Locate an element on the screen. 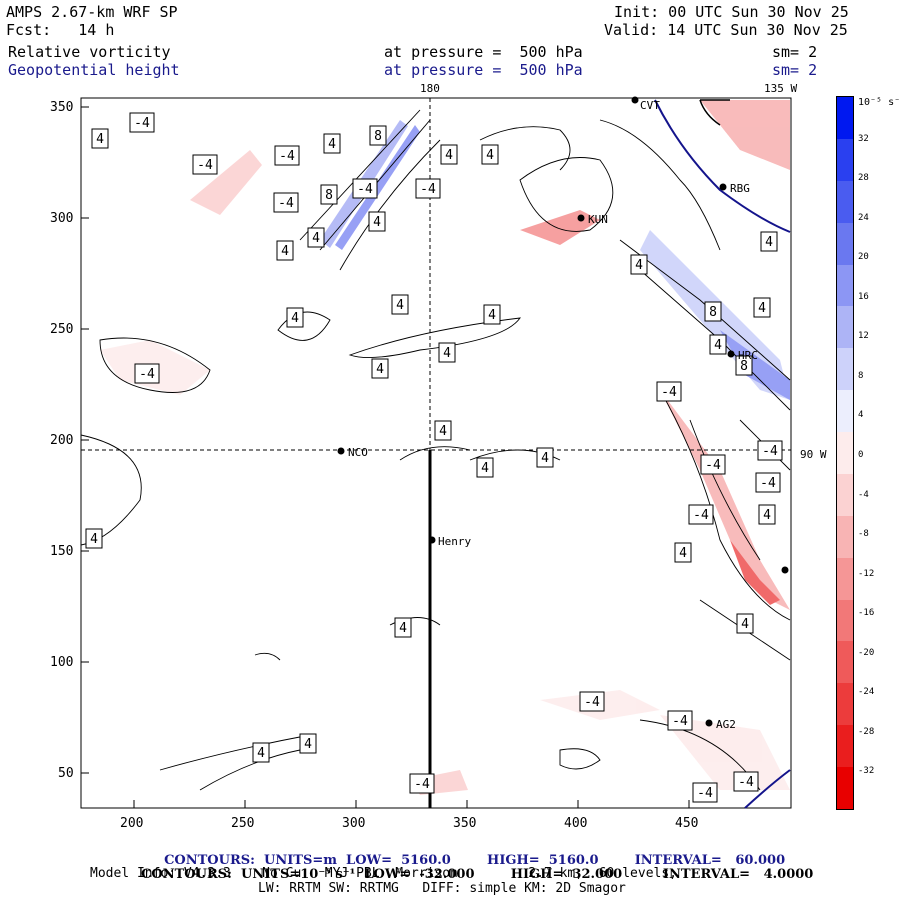 The width and height of the screenshot is (900, 900). geopotential-height-contours is located at coordinates (722, 454).